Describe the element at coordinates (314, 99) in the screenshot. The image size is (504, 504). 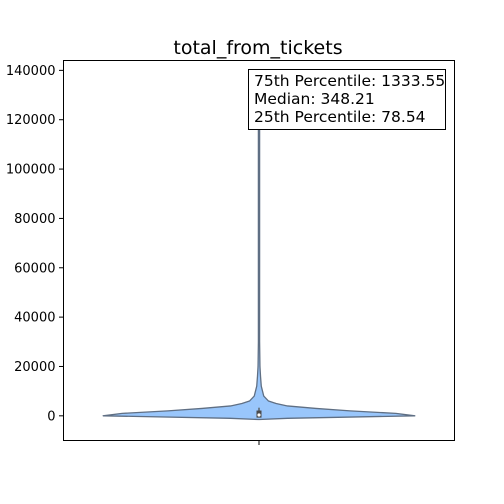
I see `annotation-median: Median: 348.21` at that location.